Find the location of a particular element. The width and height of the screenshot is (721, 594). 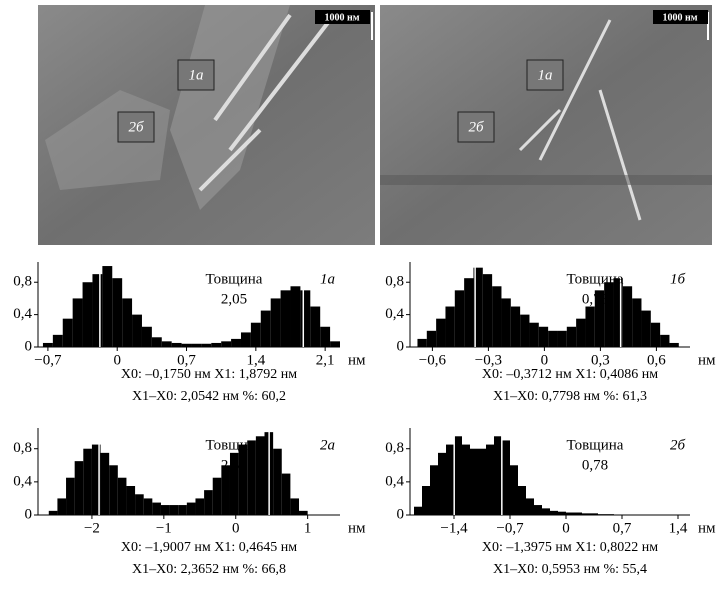

stats-text: X0: –1,9007 нм X1: 0,4645 нм is located at coordinates (209, 547).